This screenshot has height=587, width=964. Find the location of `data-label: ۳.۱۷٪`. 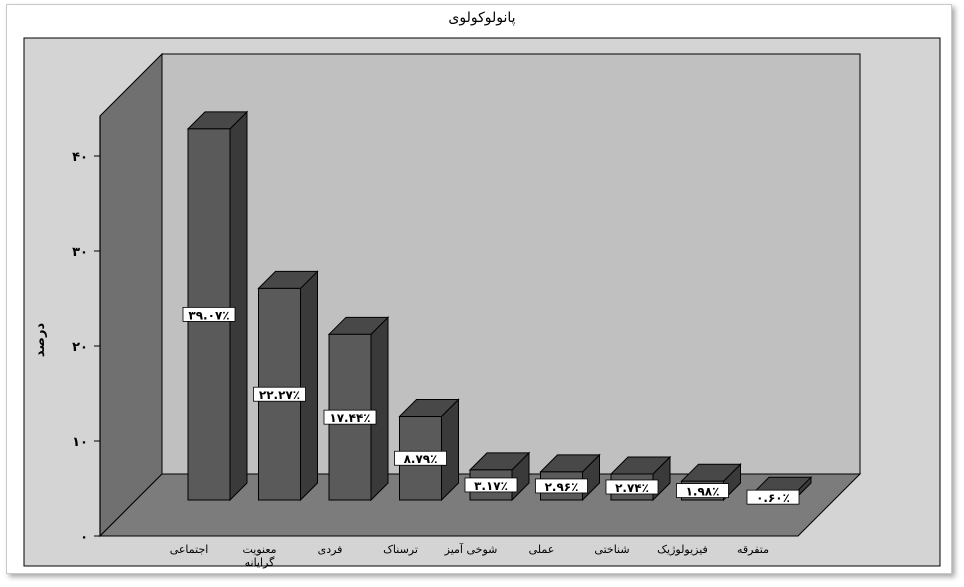

data-label: ۳.۱۷٪ is located at coordinates (491, 486).